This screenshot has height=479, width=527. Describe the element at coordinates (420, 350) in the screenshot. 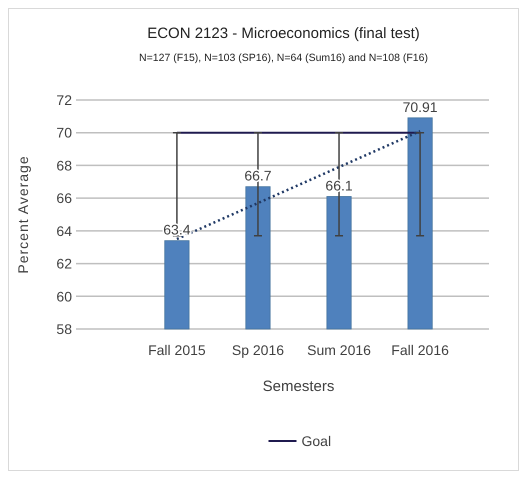

I see `x-tick-label: Fall 2016` at that location.